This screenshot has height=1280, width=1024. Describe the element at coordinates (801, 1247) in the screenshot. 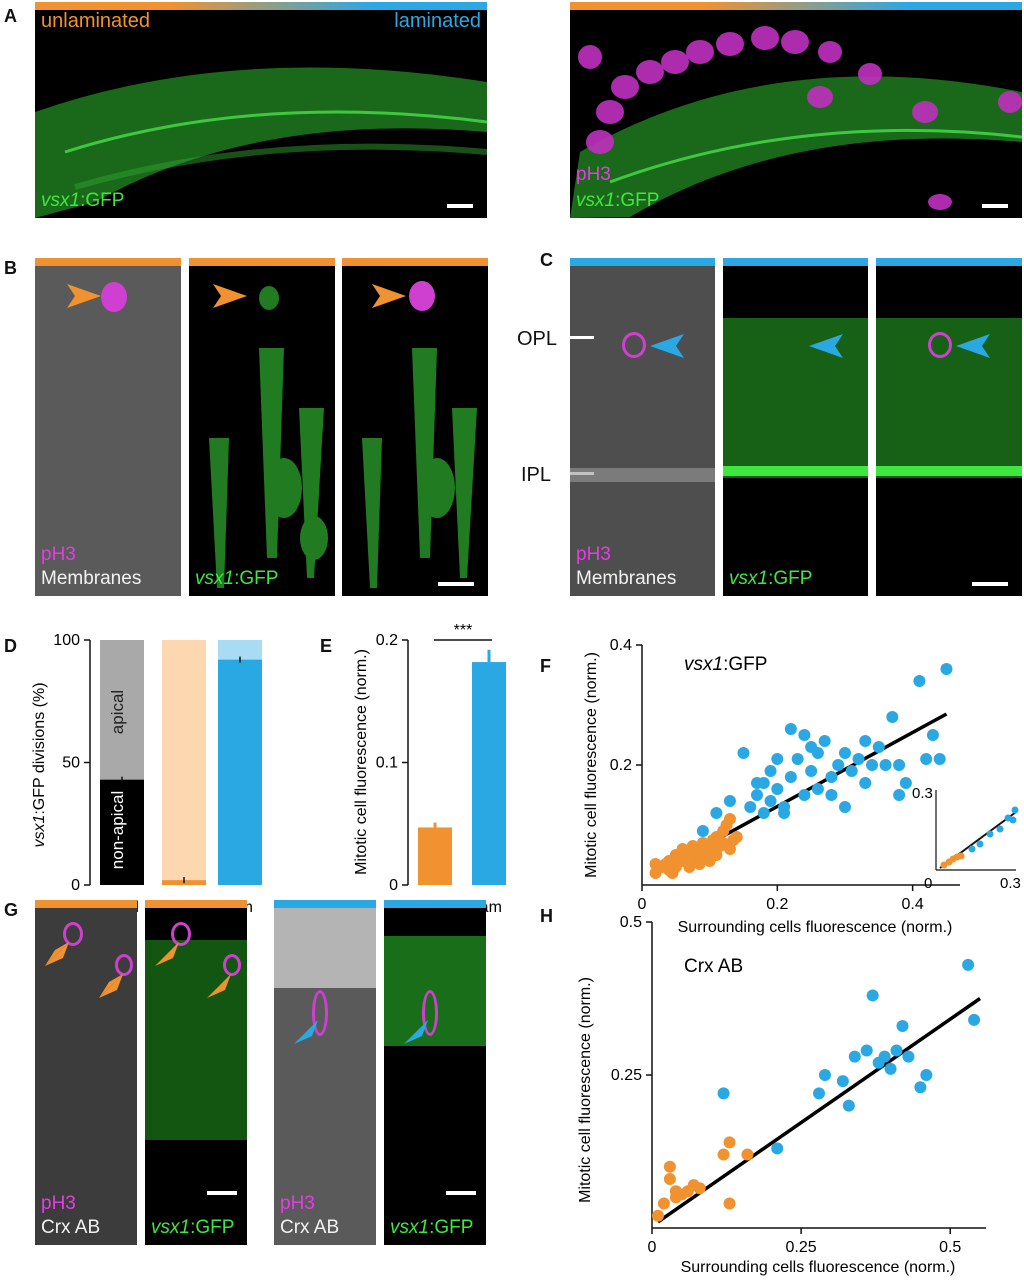

I see `h-x-tick-label: 0.25` at that location.